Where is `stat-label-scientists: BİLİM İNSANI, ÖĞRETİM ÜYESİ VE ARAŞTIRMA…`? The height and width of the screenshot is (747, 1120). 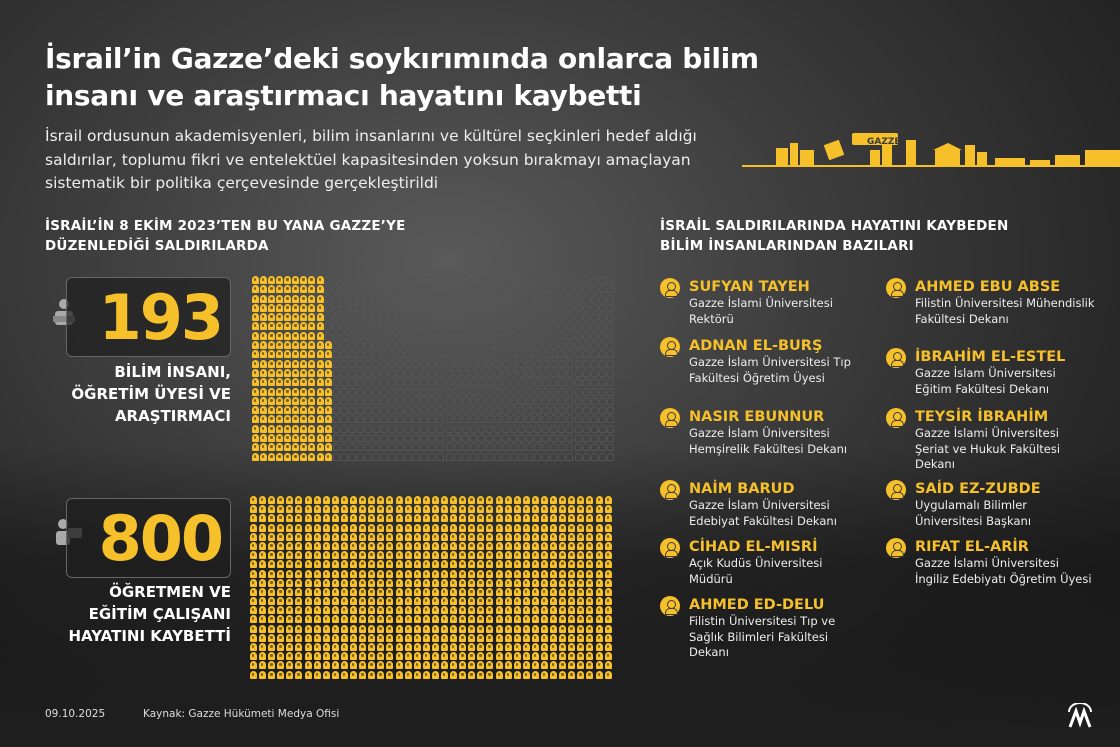
stat-label-scientists: BİLİM İNSANI, ÖĞRETİM ÜYESİ VE ARAŞTIRMA… is located at coordinates (135, 394).